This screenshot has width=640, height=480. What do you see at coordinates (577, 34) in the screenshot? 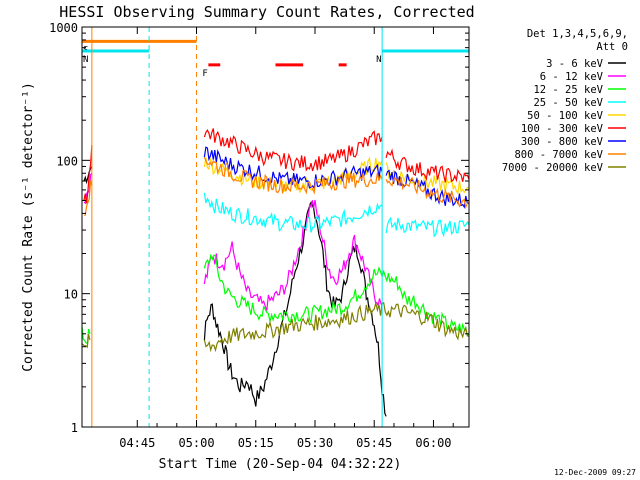
I see `legend-header-detectors: Det 1,3,4,5,6,9,` at bounding box center [577, 34].